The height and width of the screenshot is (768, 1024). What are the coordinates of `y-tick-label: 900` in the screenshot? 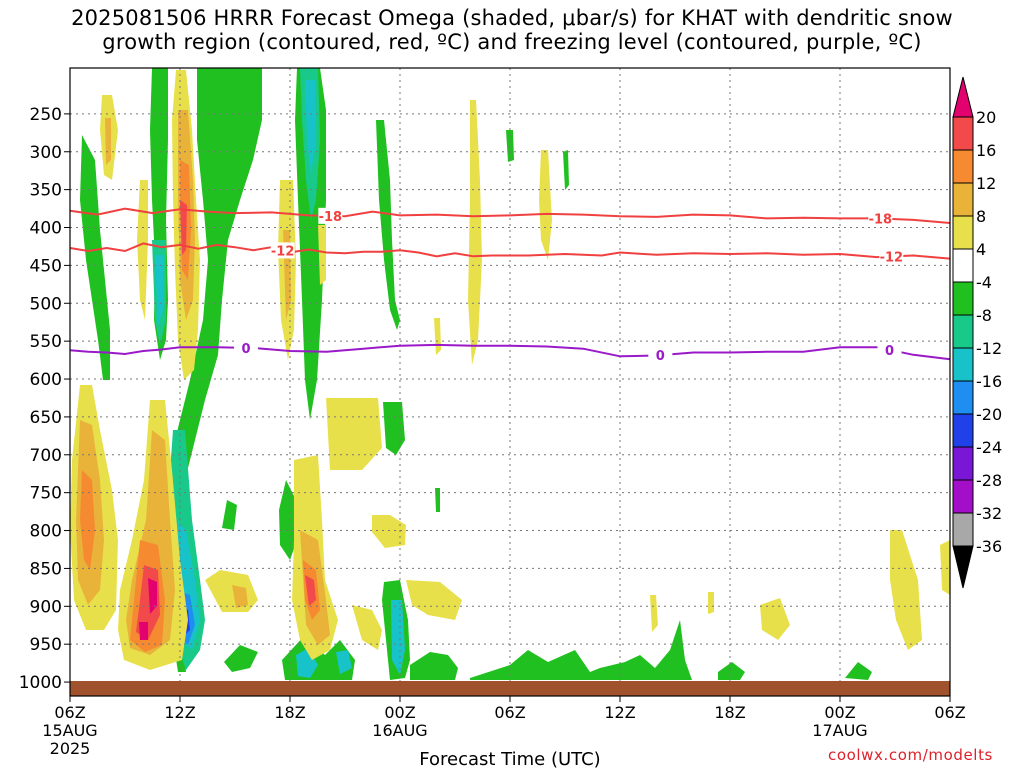 It's located at (46, 607).